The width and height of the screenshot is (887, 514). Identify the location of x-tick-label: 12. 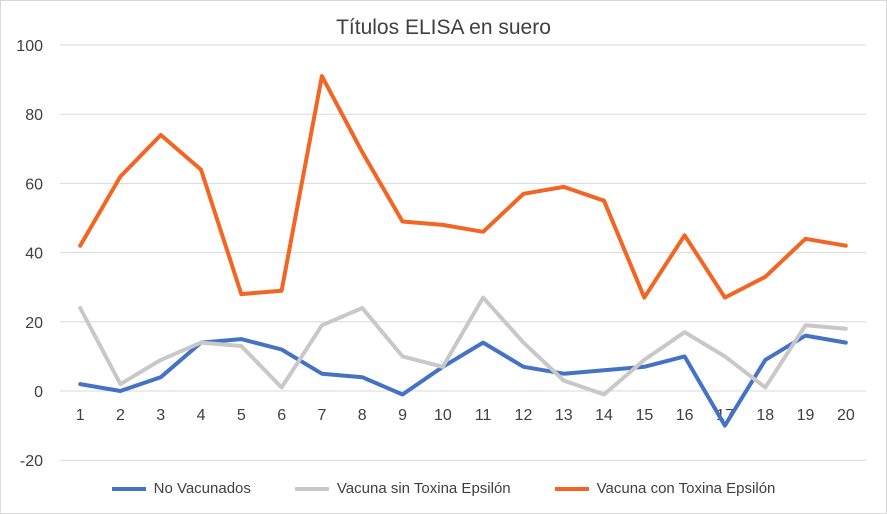
(524, 415).